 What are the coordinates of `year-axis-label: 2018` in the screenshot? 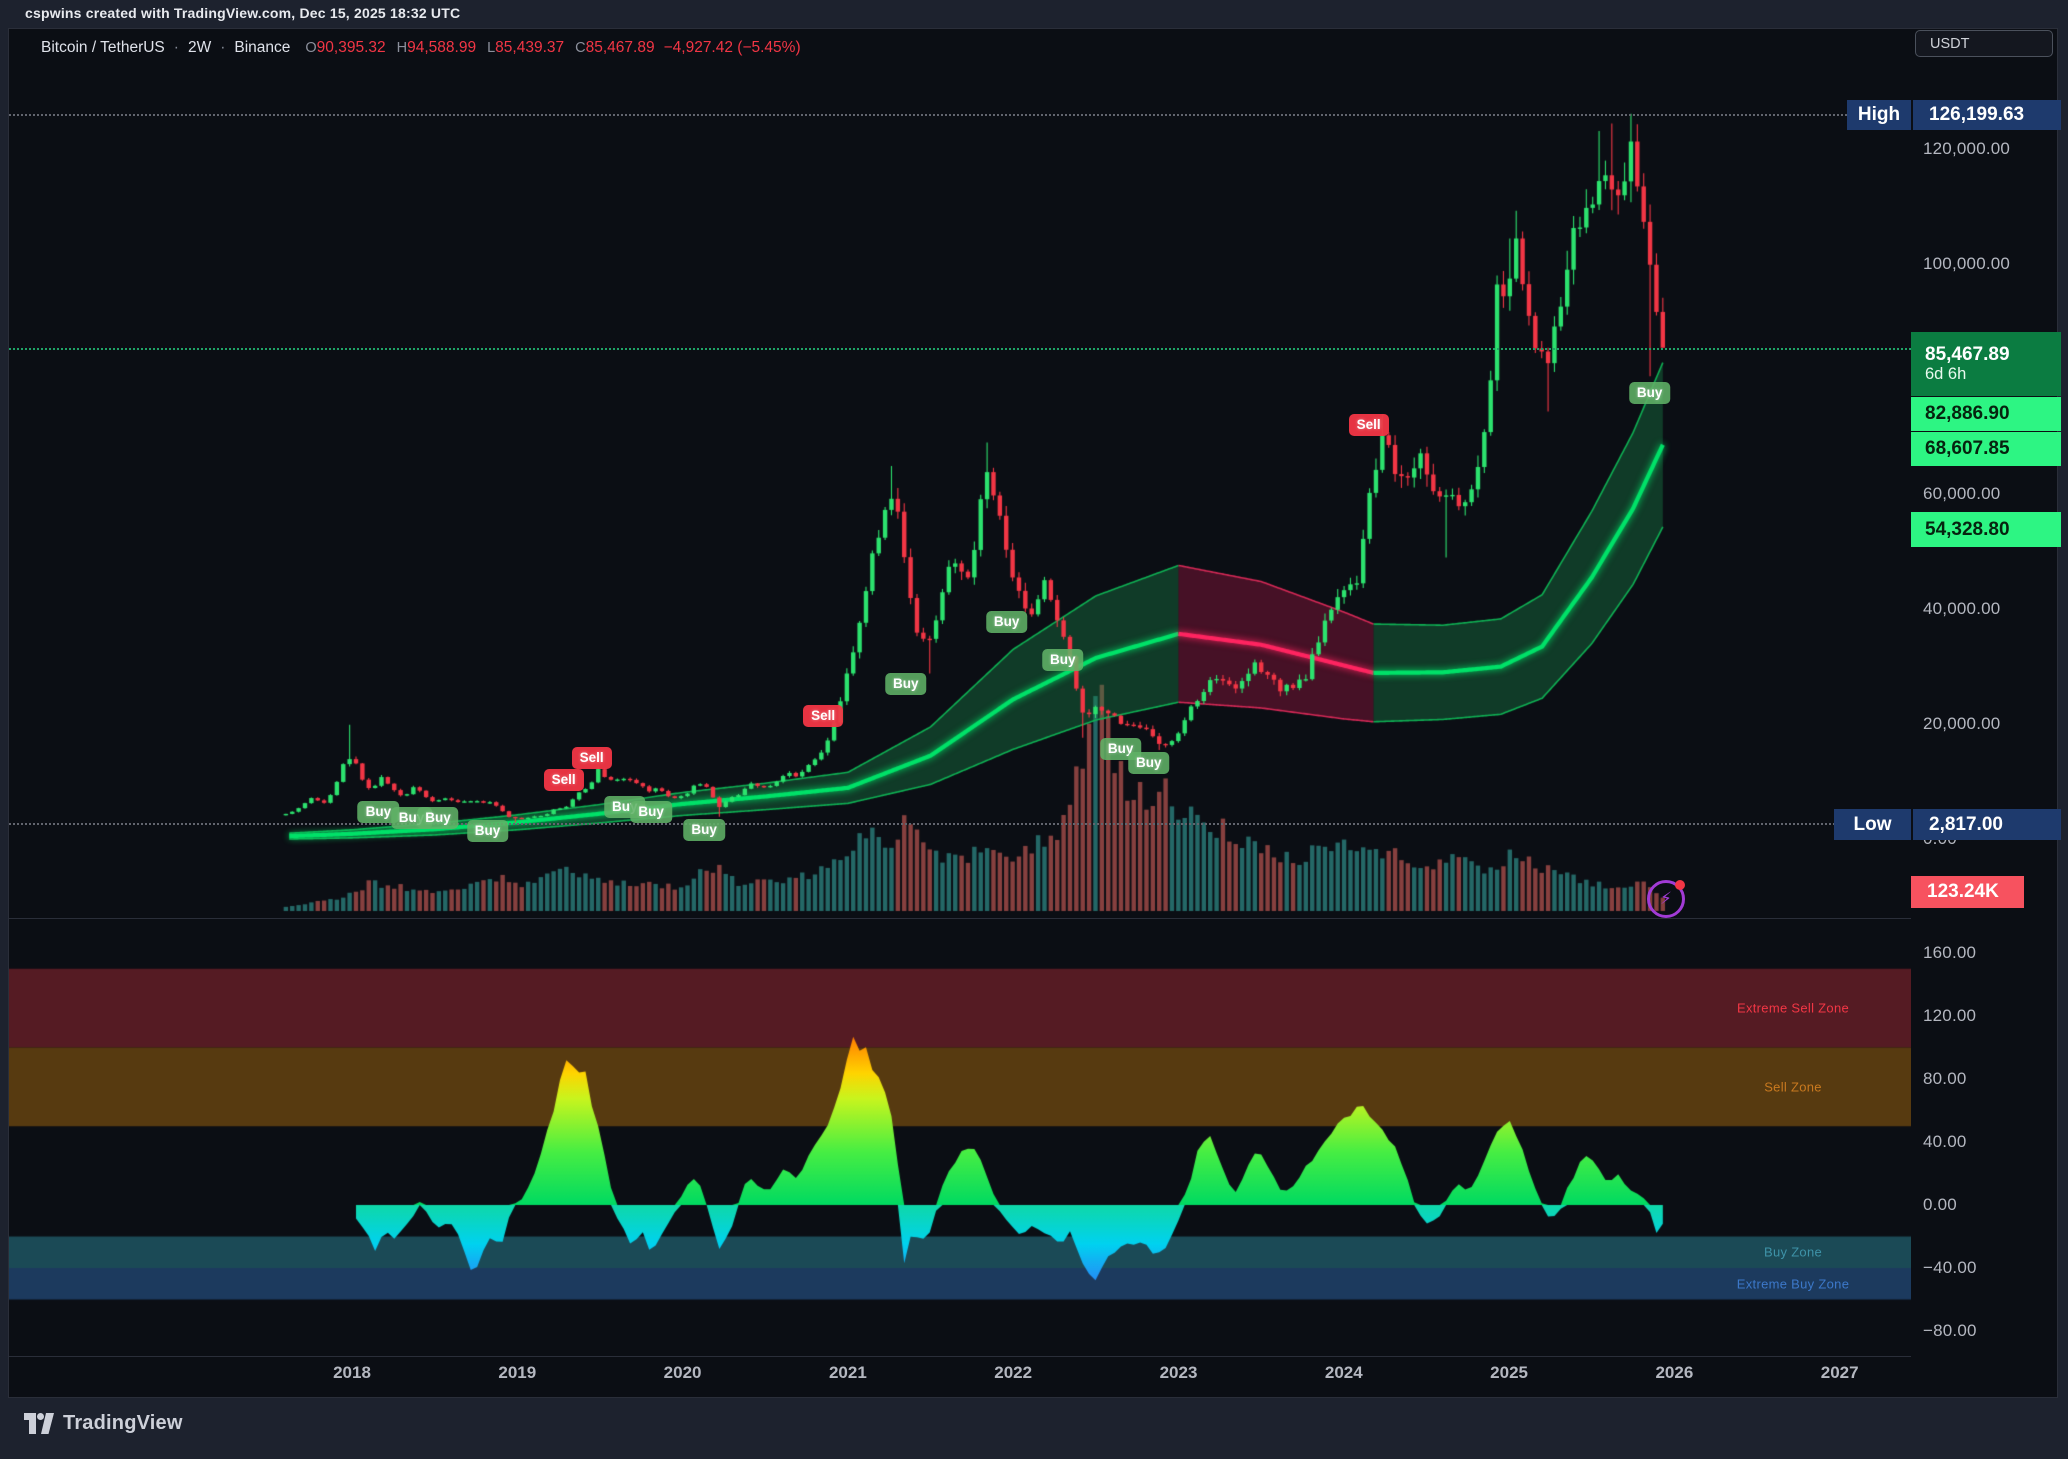 It's located at (352, 1372).